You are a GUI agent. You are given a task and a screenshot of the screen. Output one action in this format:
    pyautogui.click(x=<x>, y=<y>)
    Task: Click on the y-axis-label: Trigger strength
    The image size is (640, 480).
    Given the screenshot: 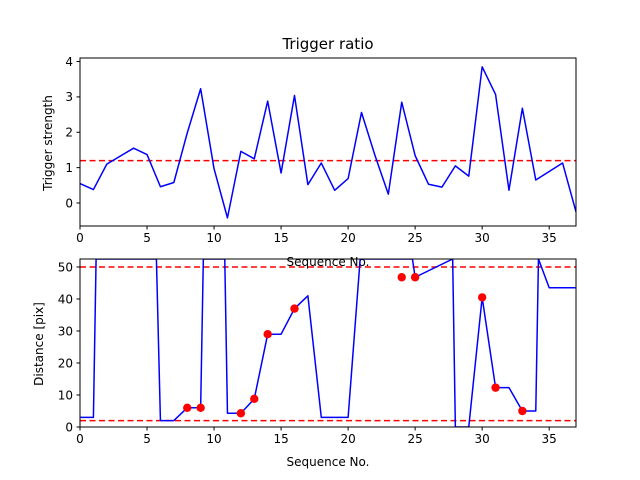 What is the action you would take?
    pyautogui.click(x=48, y=143)
    